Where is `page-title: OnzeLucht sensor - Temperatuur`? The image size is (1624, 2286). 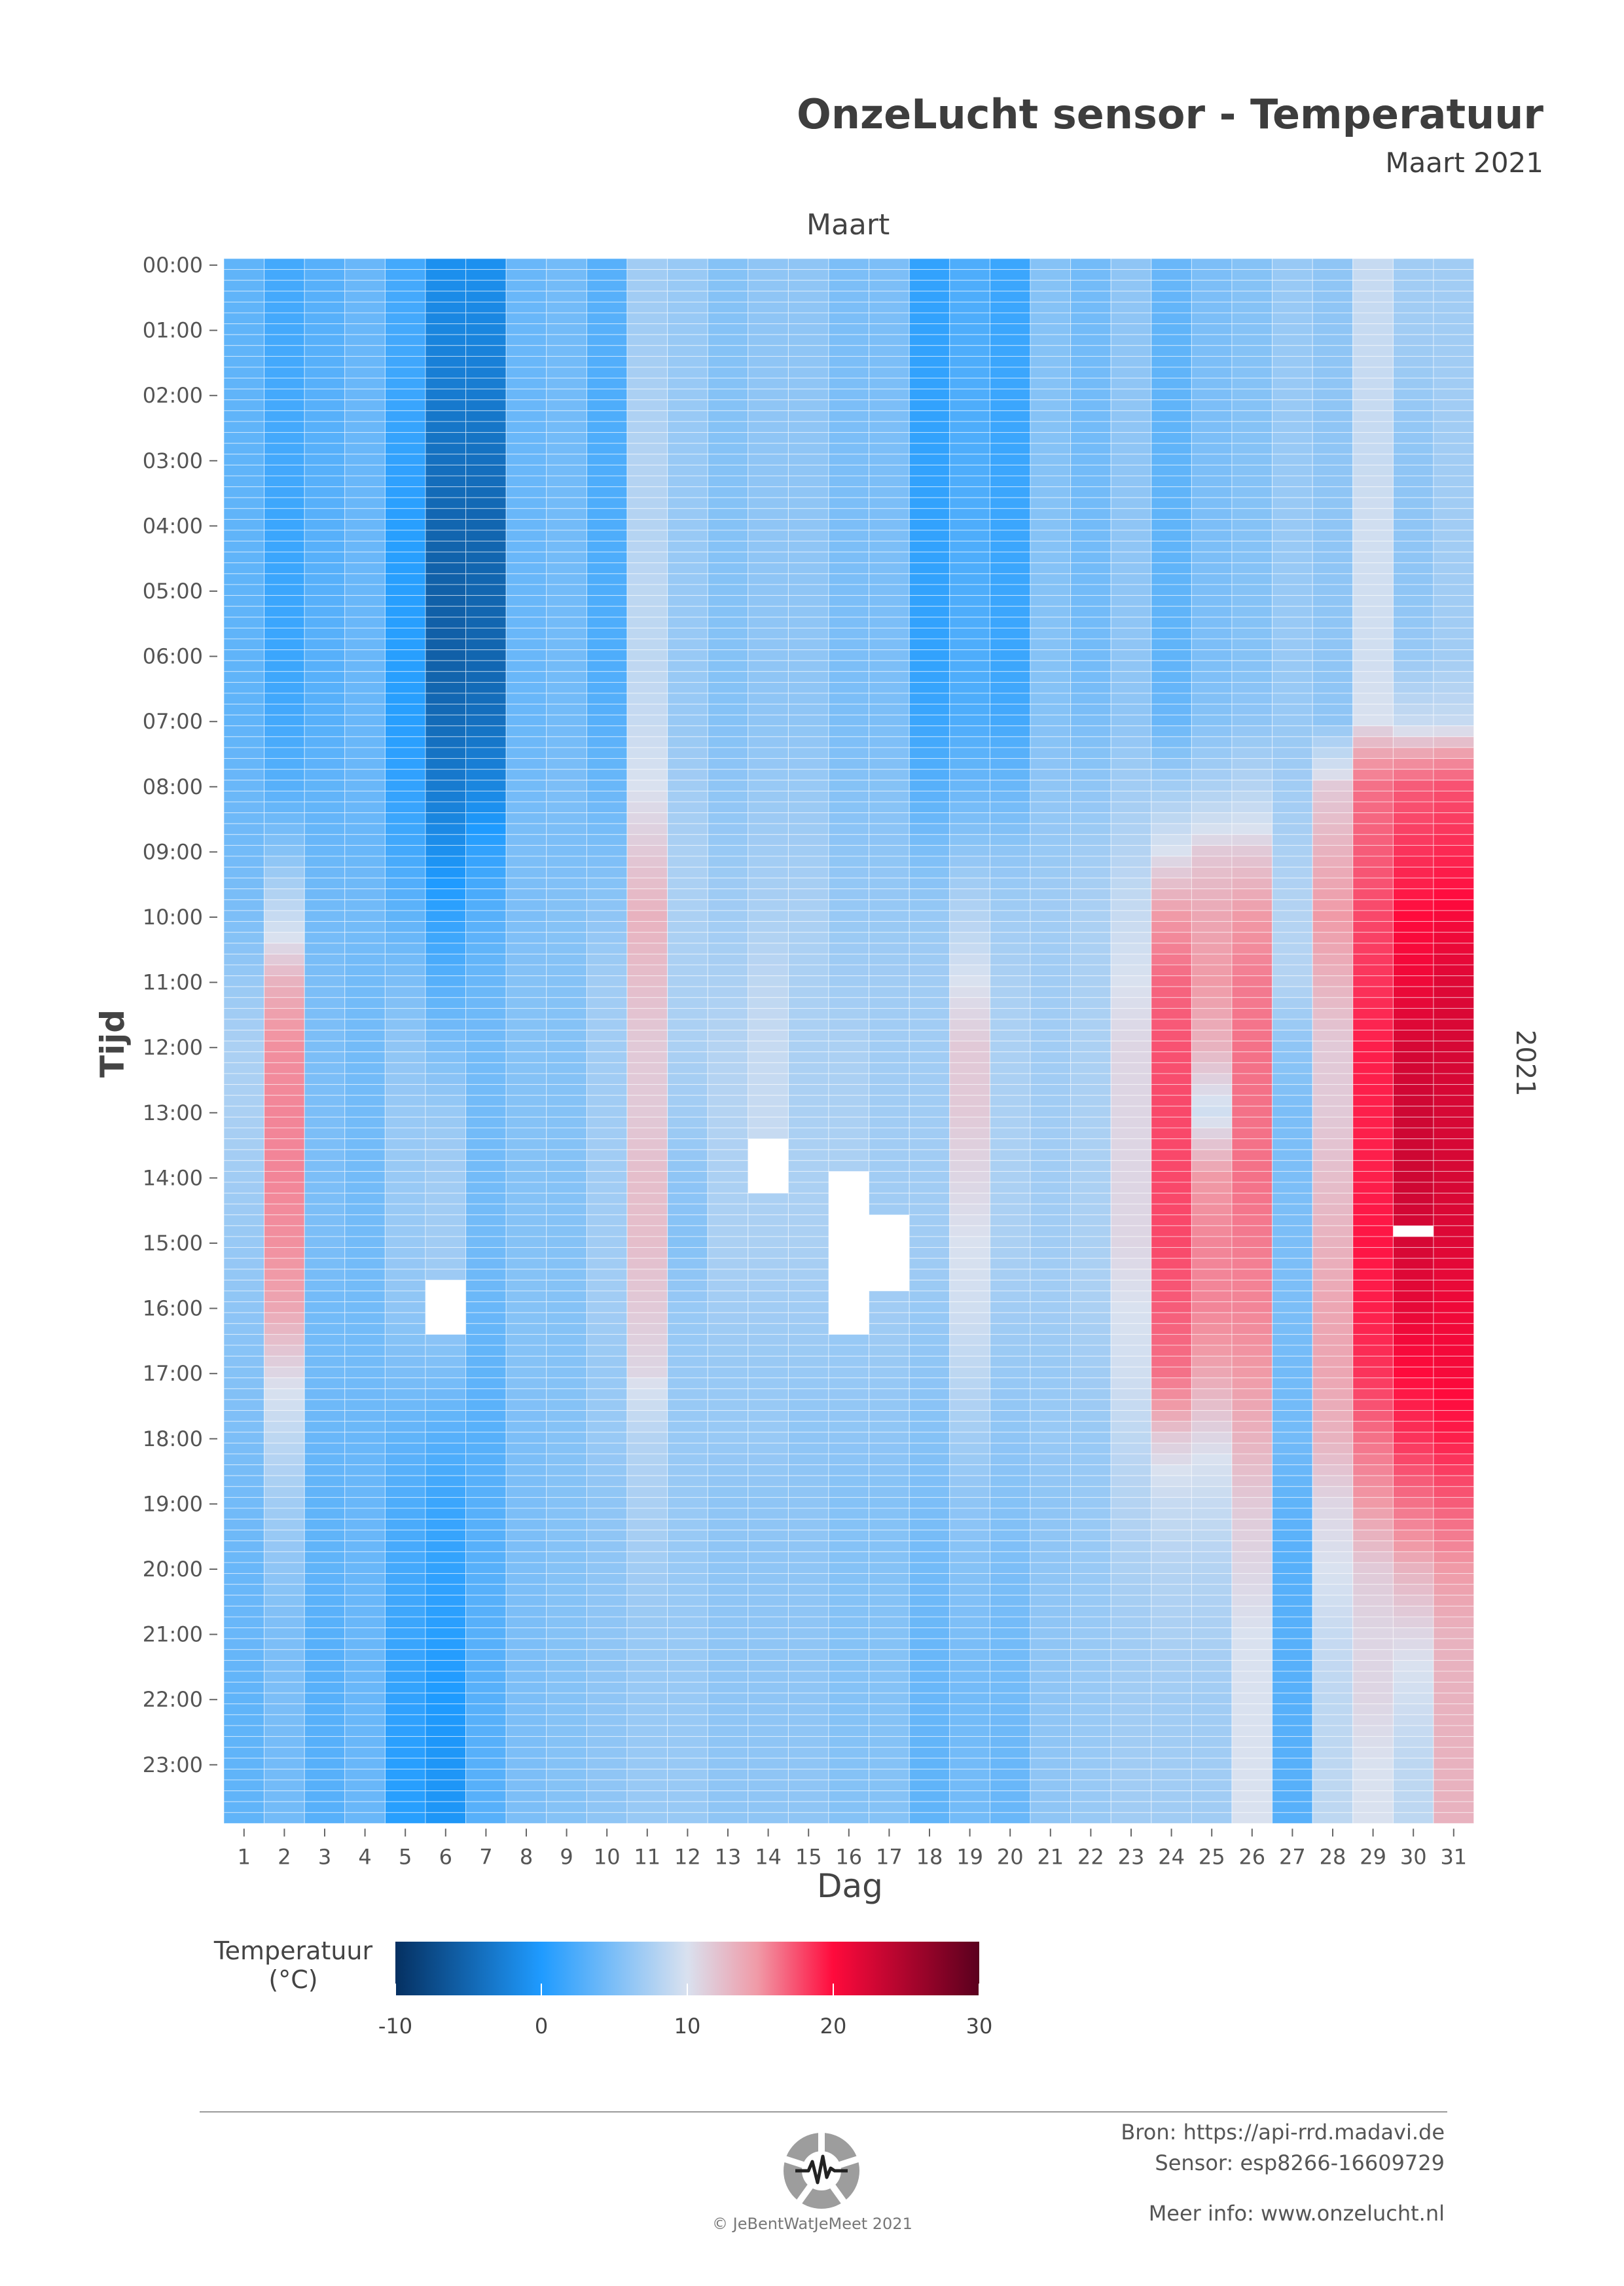
page-title: OnzeLucht sensor - Temperatuur is located at coordinates (1170, 114).